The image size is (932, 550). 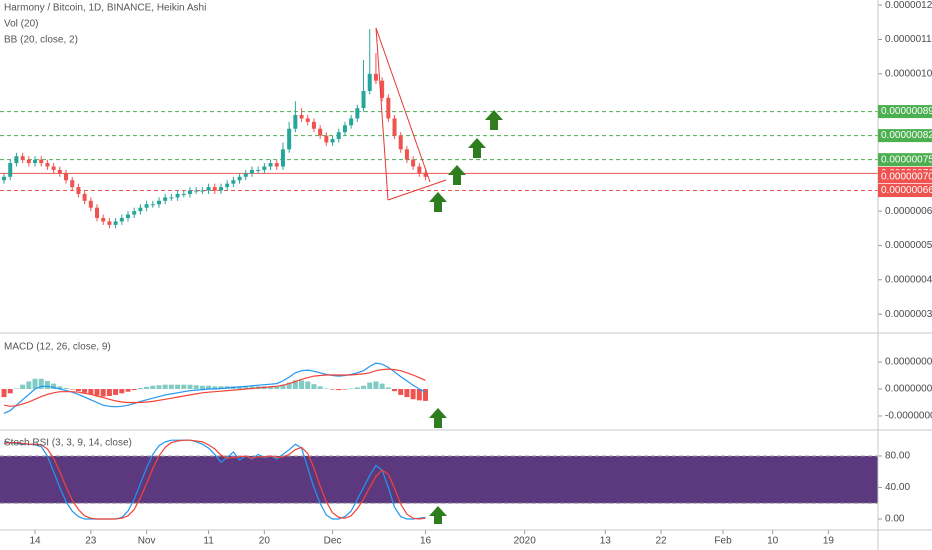 What do you see at coordinates (214, 388) in the screenshot?
I see `indicator-line` at bounding box center [214, 388].